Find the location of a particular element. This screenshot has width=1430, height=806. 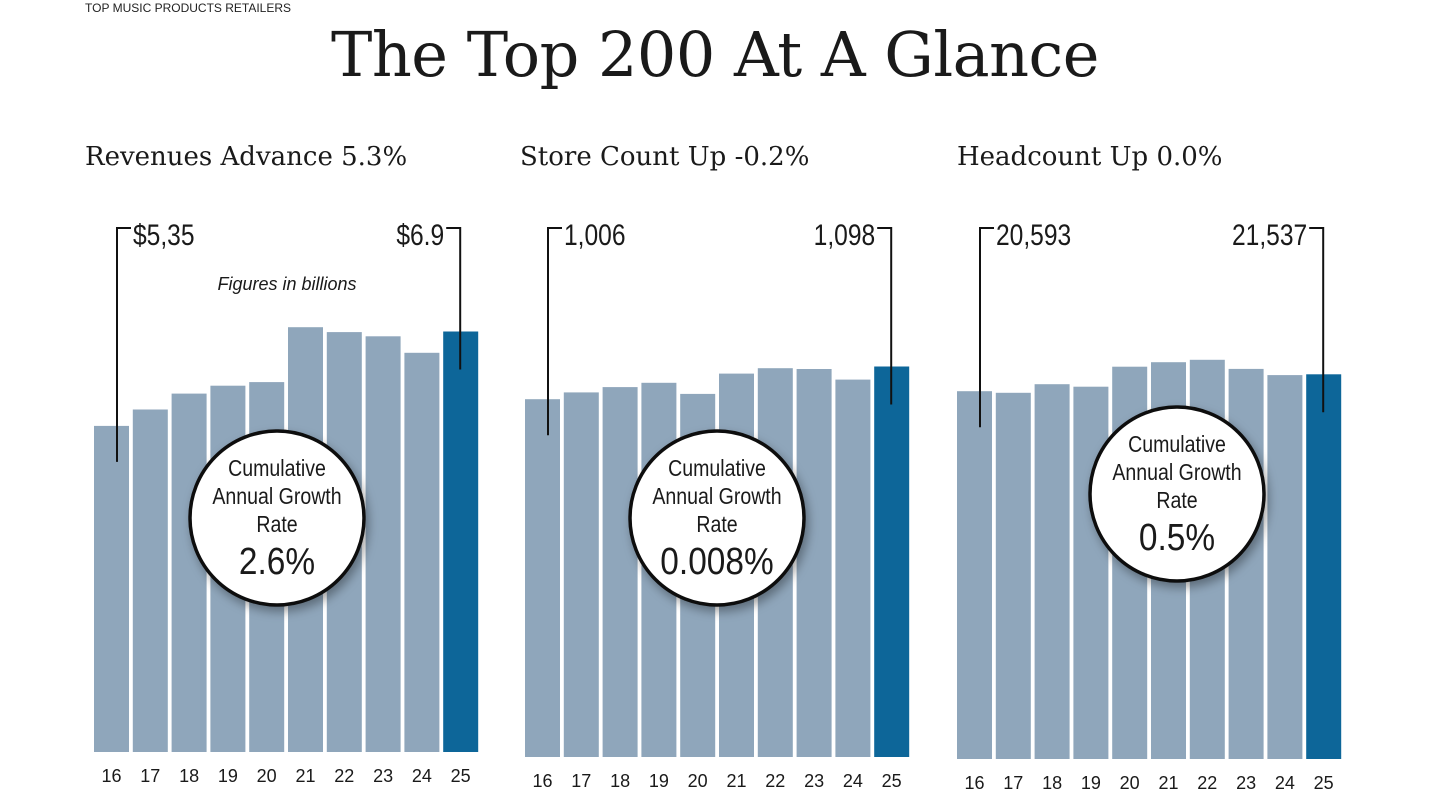

start-value-label: 20,593 is located at coordinates (1033, 235).